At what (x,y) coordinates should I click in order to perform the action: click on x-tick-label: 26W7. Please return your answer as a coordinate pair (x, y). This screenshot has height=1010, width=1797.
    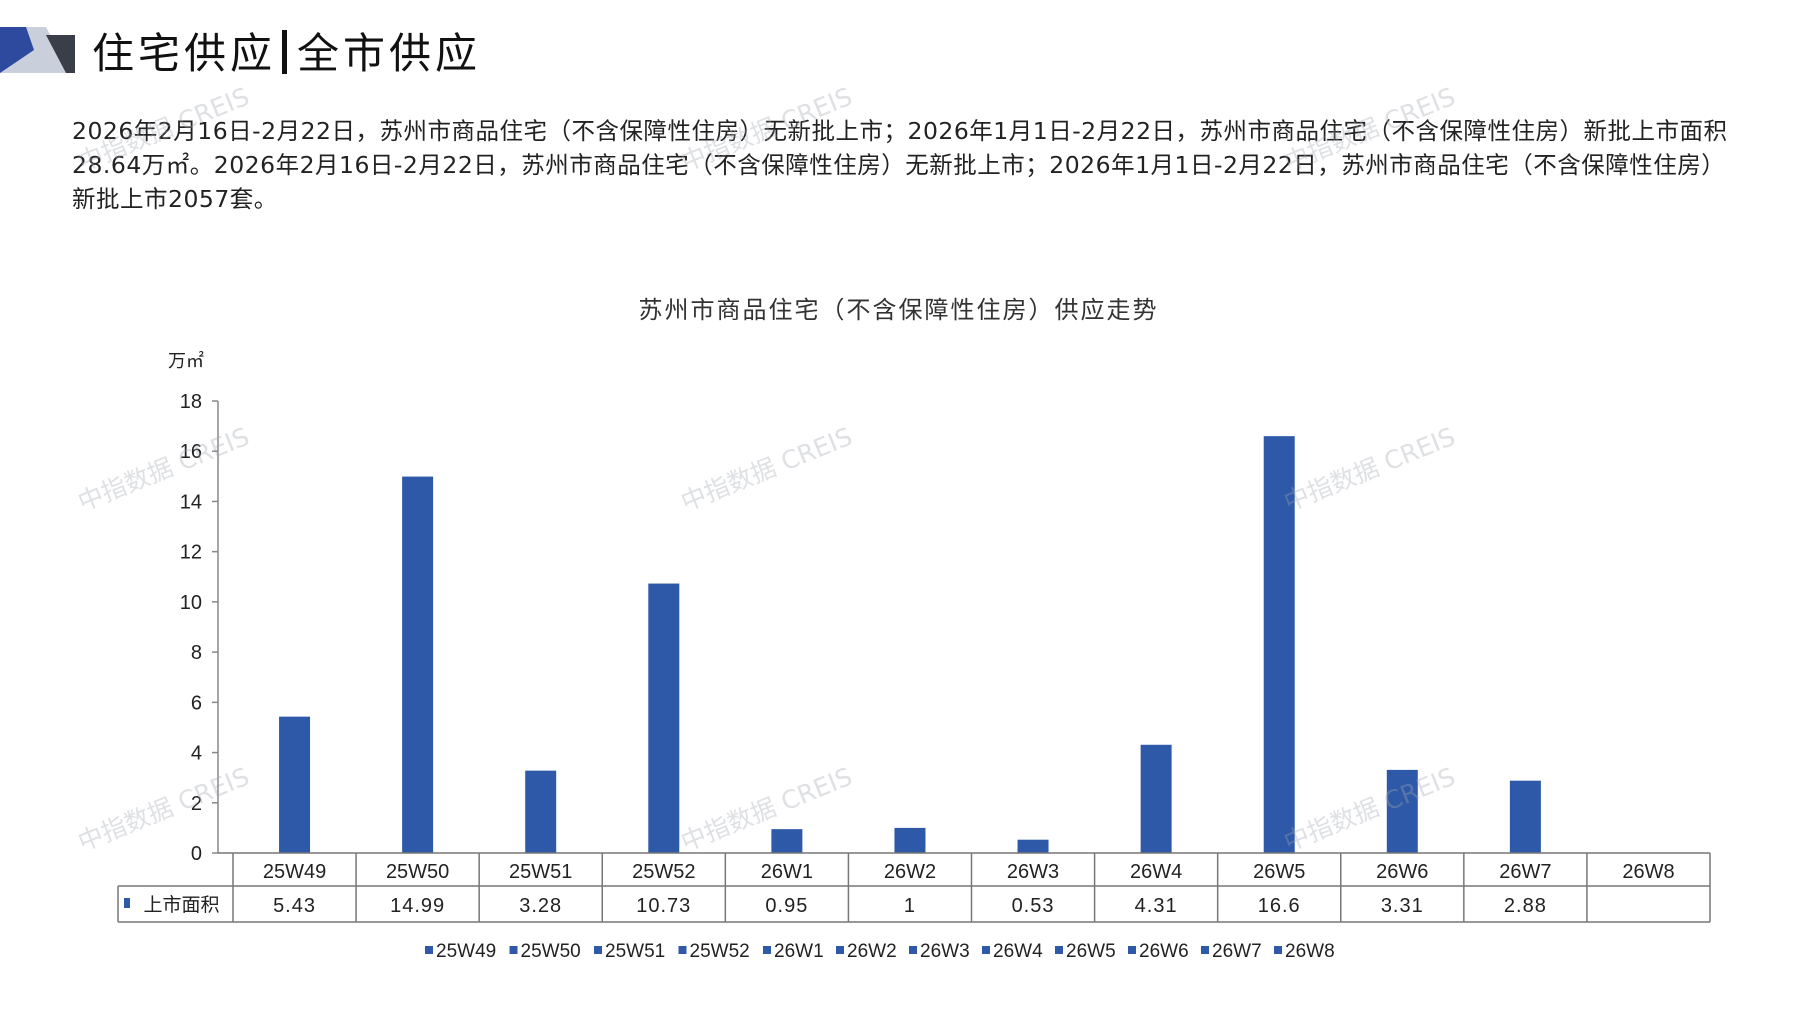
    Looking at the image, I should click on (1525, 872).